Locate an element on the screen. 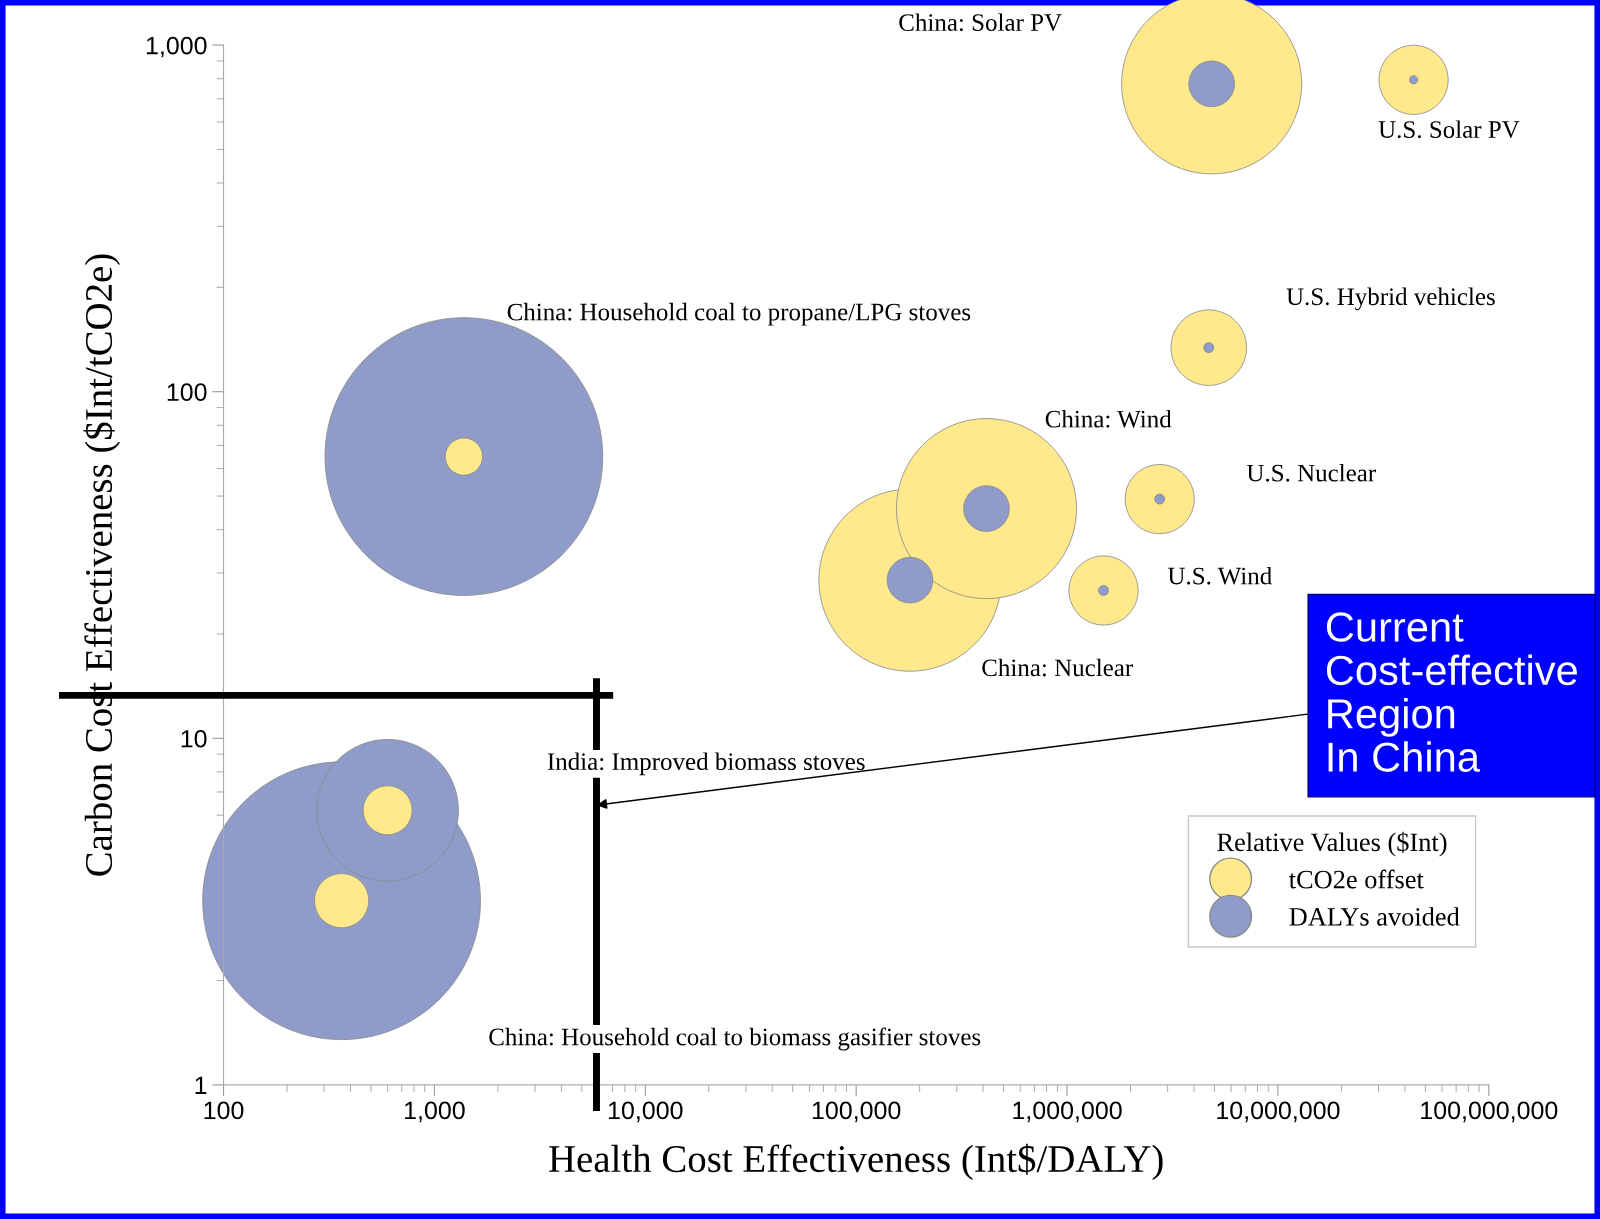  annotation: India: Improved biomass stoves is located at coordinates (706, 764).